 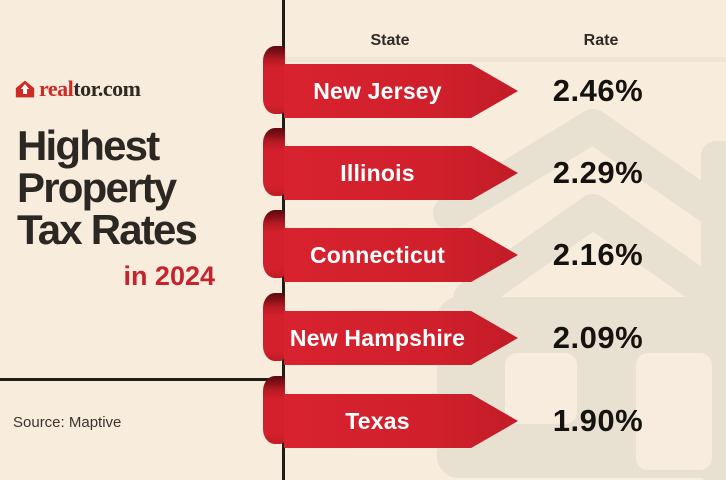 What do you see at coordinates (377, 91) in the screenshot?
I see `state-label: New Jersey` at bounding box center [377, 91].